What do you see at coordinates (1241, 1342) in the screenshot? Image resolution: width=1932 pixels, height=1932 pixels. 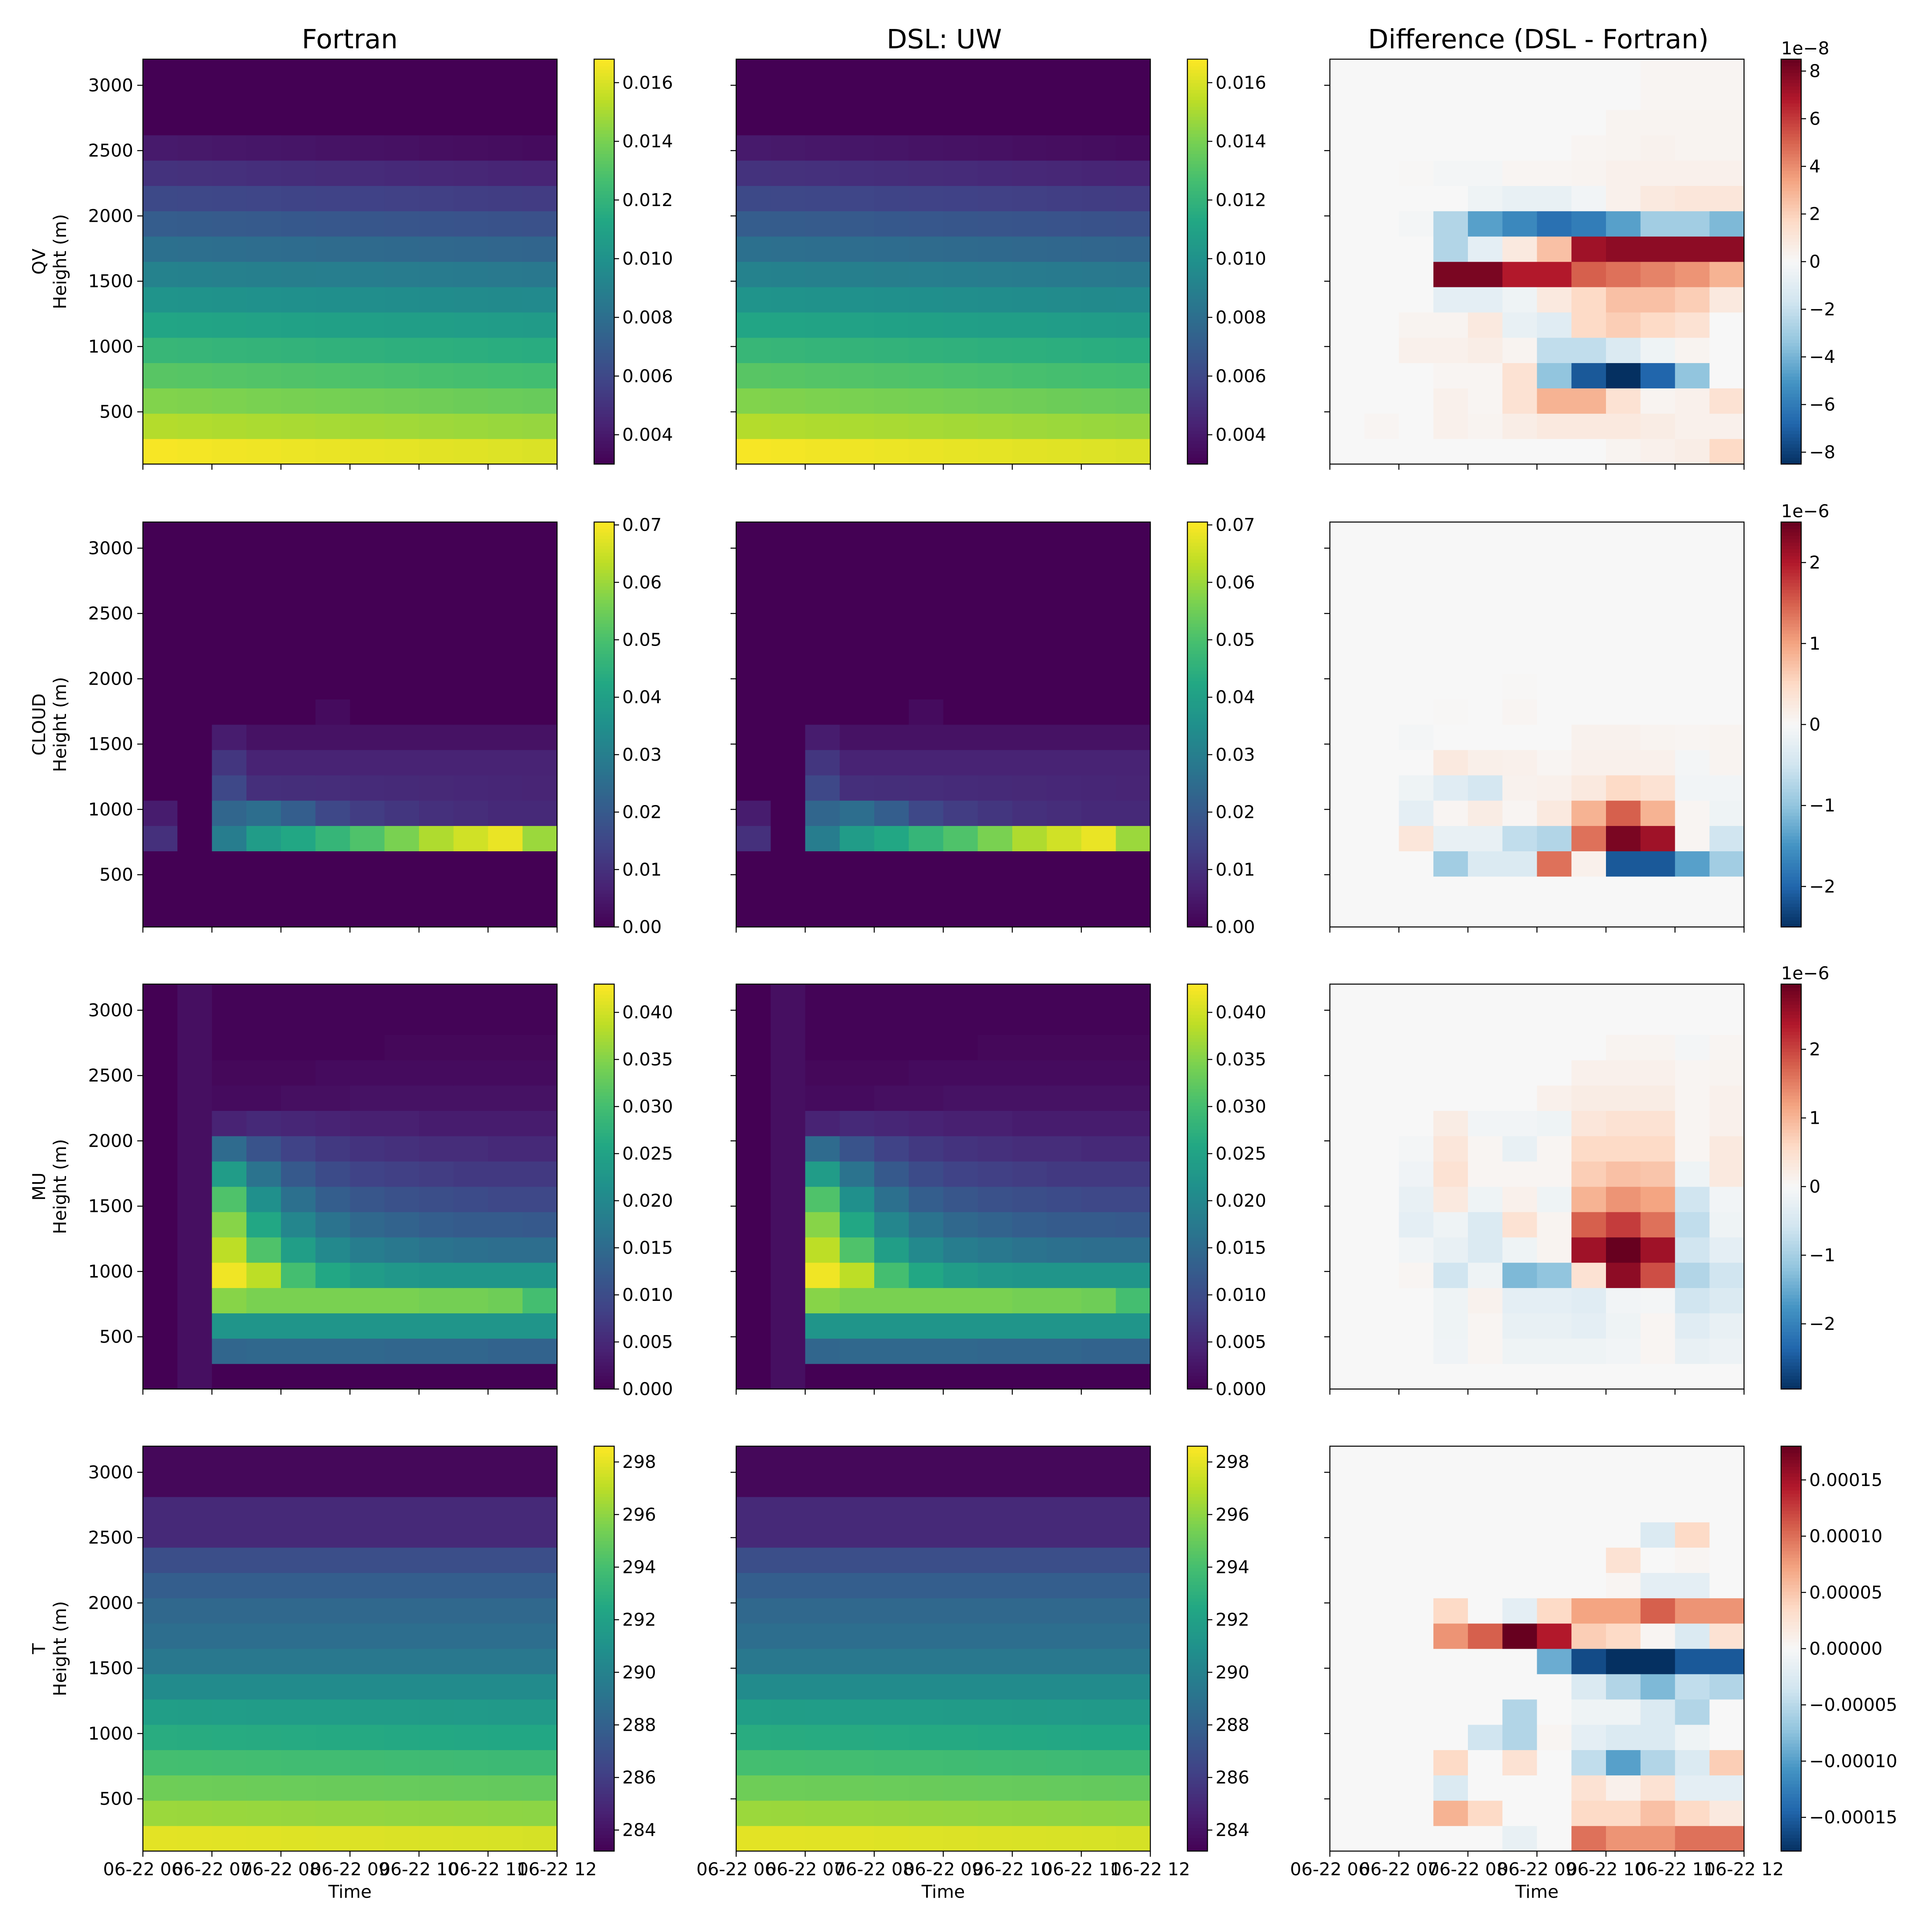 I see `colorbar-tick-label: 0.005` at bounding box center [1241, 1342].